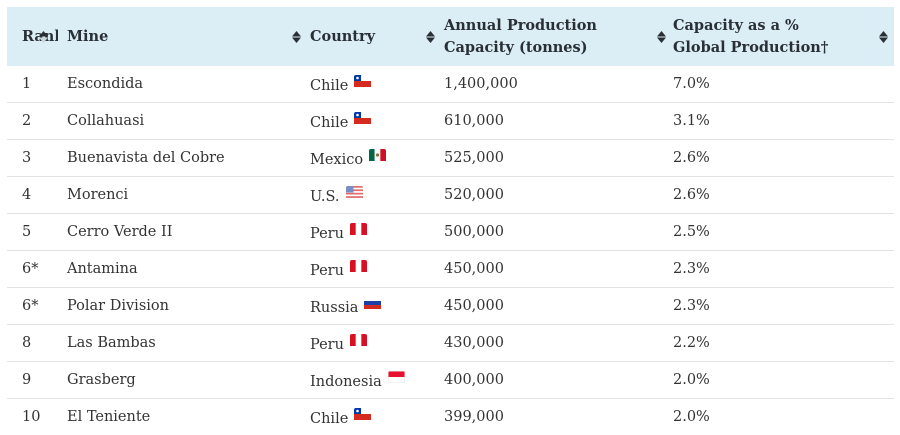 The height and width of the screenshot is (435, 900). Describe the element at coordinates (783, 306) in the screenshot. I see `cell-share: 2.3%` at that location.